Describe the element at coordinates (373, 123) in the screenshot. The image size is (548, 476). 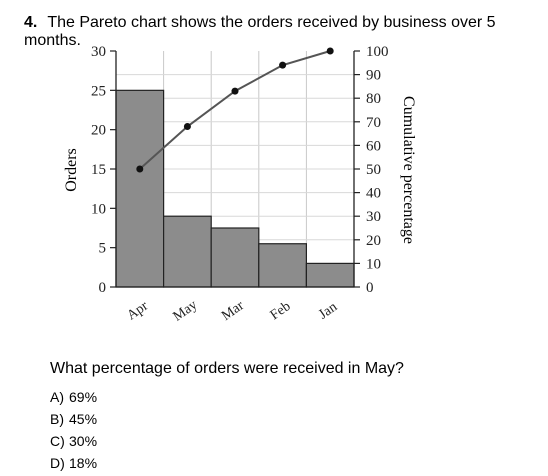
I see `y2-tick-label: 70` at that location.